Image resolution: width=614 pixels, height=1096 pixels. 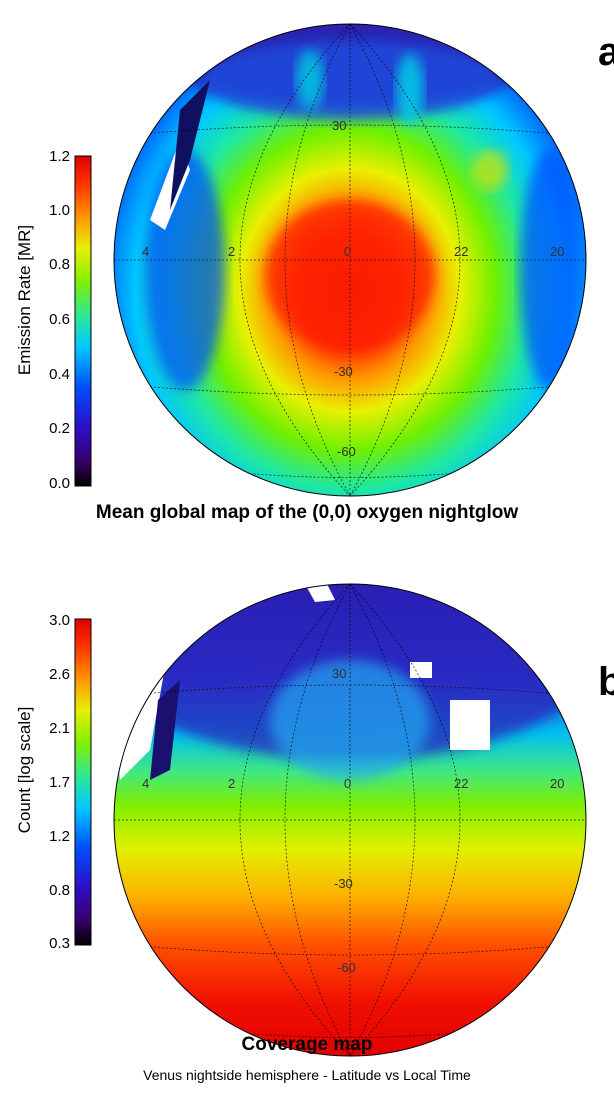 What do you see at coordinates (347, 783) in the screenshot?
I see `lon-label-b: 0` at bounding box center [347, 783].